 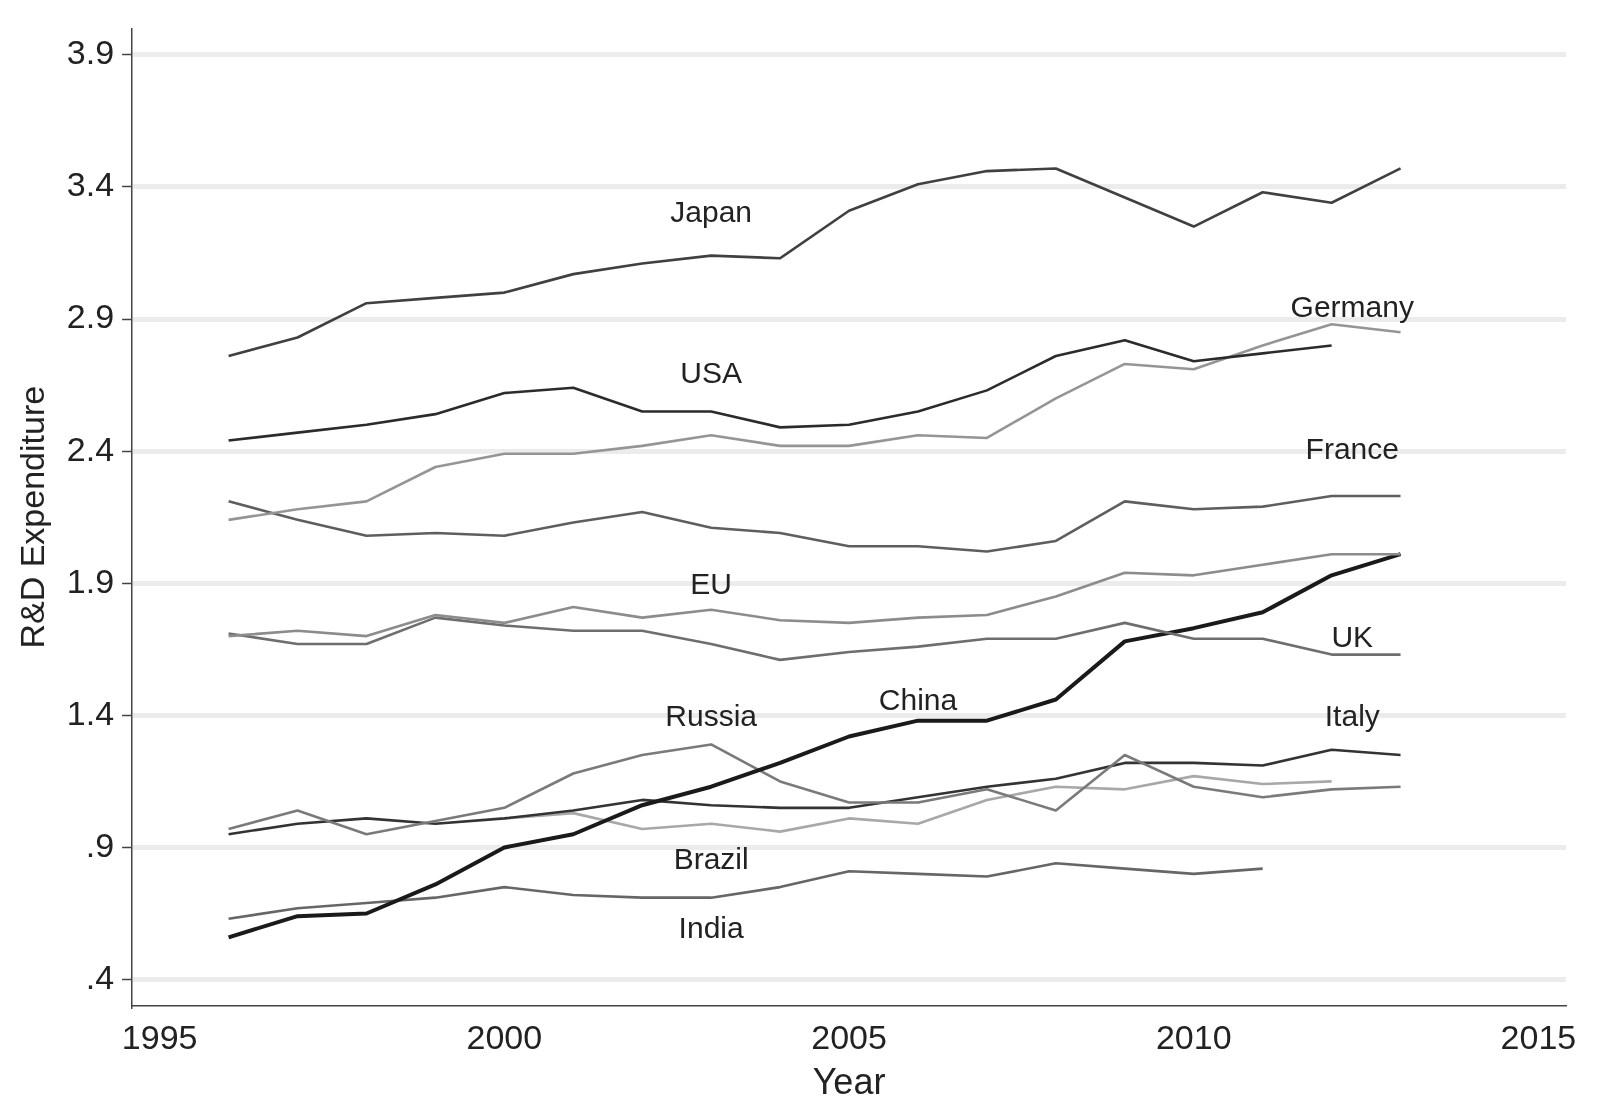 What do you see at coordinates (711, 372) in the screenshot?
I see `series-label: USA` at bounding box center [711, 372].